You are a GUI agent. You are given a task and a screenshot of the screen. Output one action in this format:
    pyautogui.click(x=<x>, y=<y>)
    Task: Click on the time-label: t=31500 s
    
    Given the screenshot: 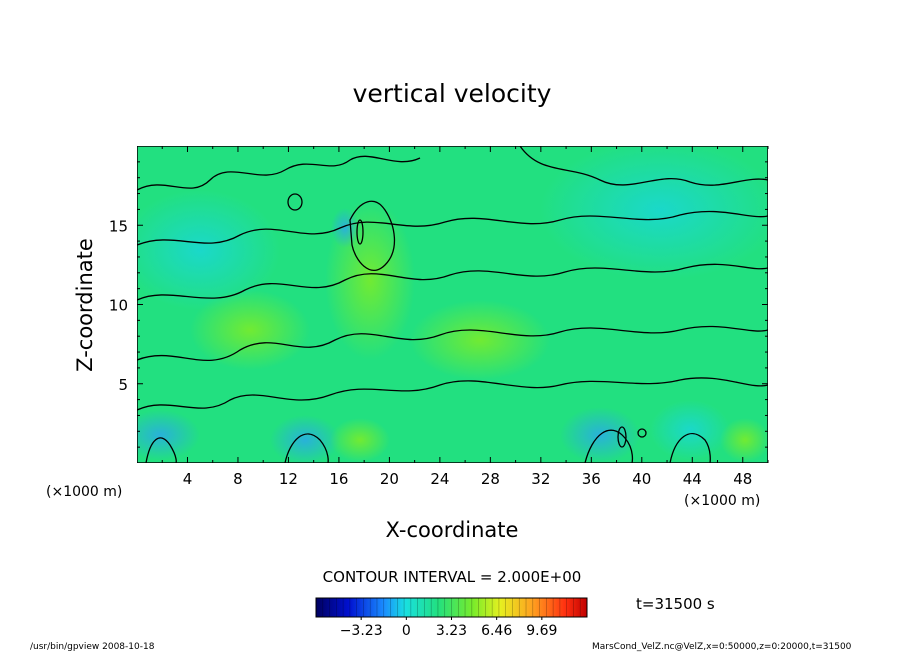 What is the action you would take?
    pyautogui.click(x=675, y=604)
    